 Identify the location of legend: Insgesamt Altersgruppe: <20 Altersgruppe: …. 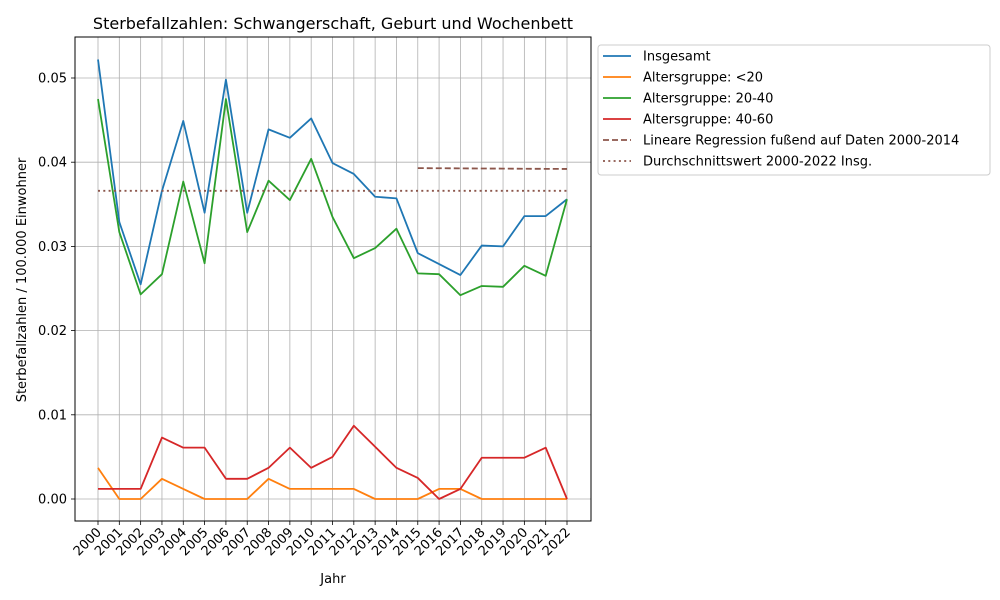
(794, 110).